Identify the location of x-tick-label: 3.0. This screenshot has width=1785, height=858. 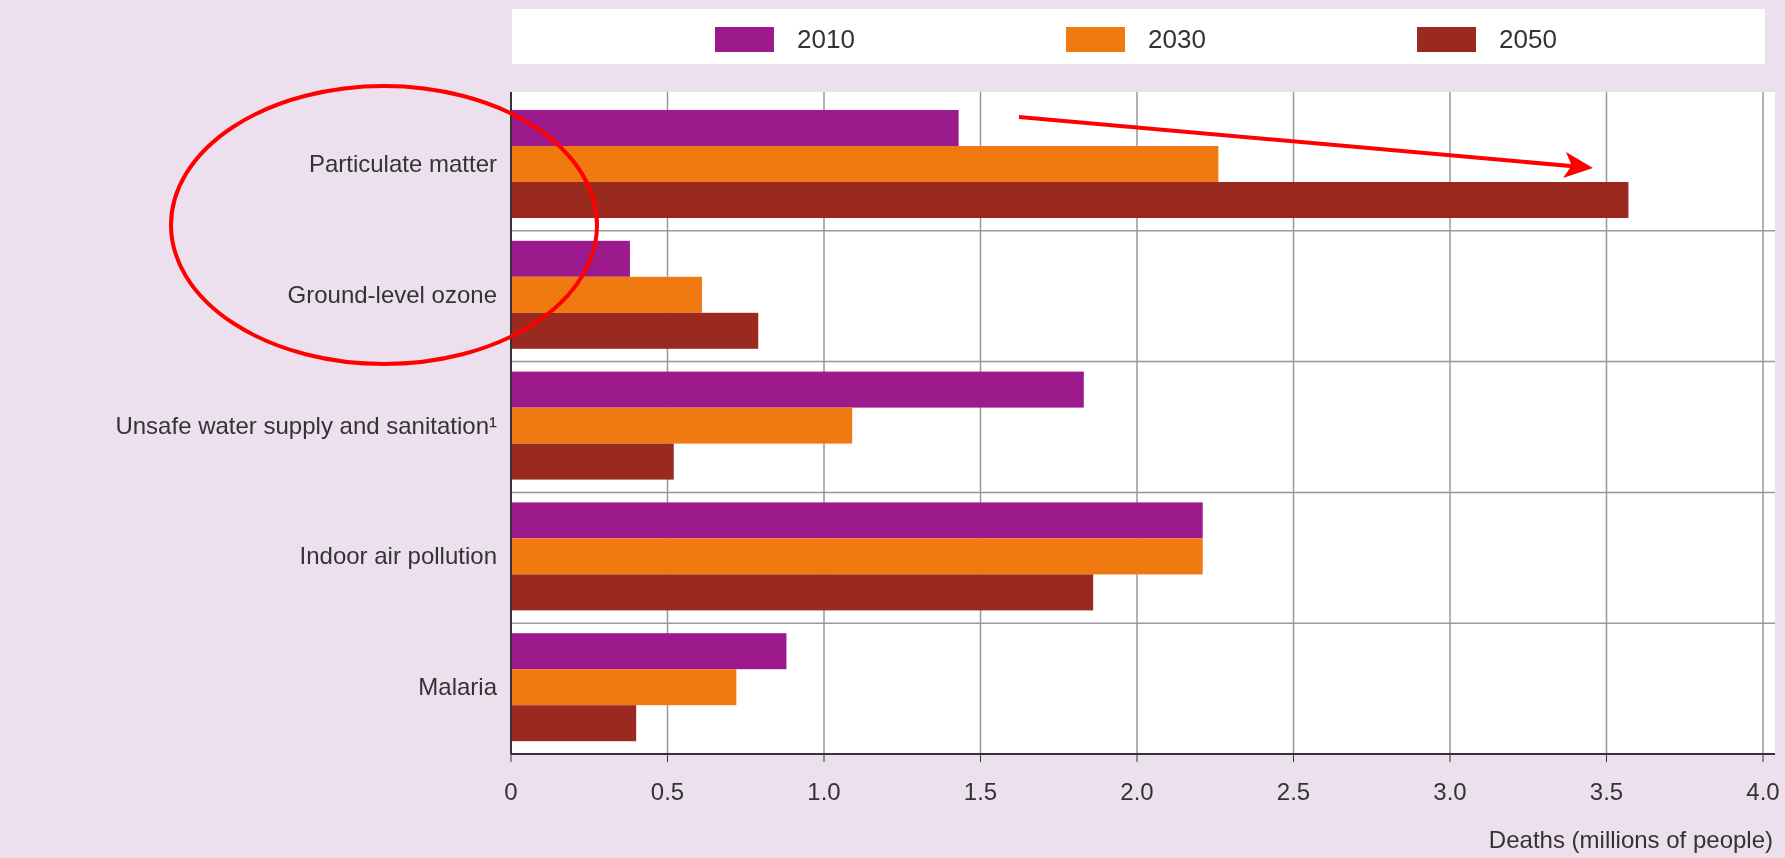
(1450, 791).